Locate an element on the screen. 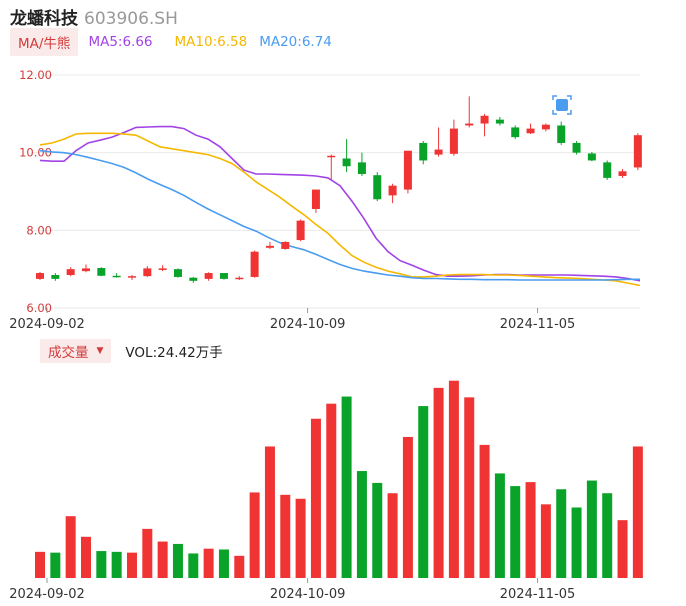 Image resolution: width=686 pixels, height=606 pixels. price-tick-label: 6.00 is located at coordinates (39, 308).